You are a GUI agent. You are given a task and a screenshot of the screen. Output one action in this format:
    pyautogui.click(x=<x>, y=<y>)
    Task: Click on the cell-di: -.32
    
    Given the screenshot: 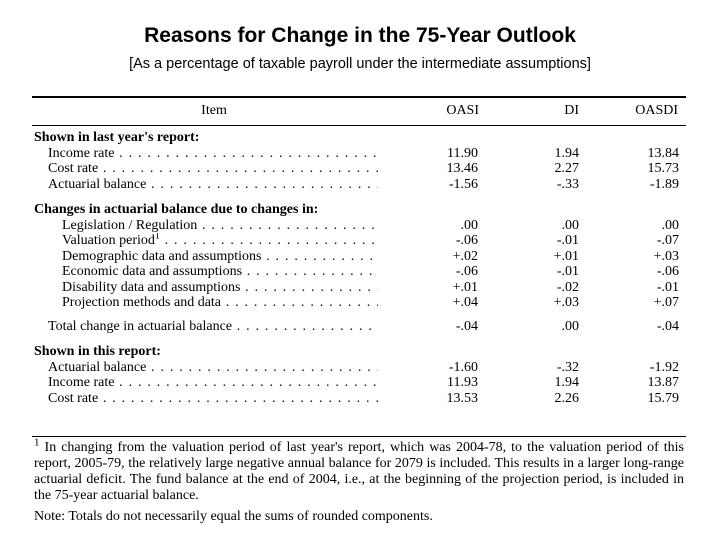 What is the action you would take?
    pyautogui.click(x=567, y=367)
    